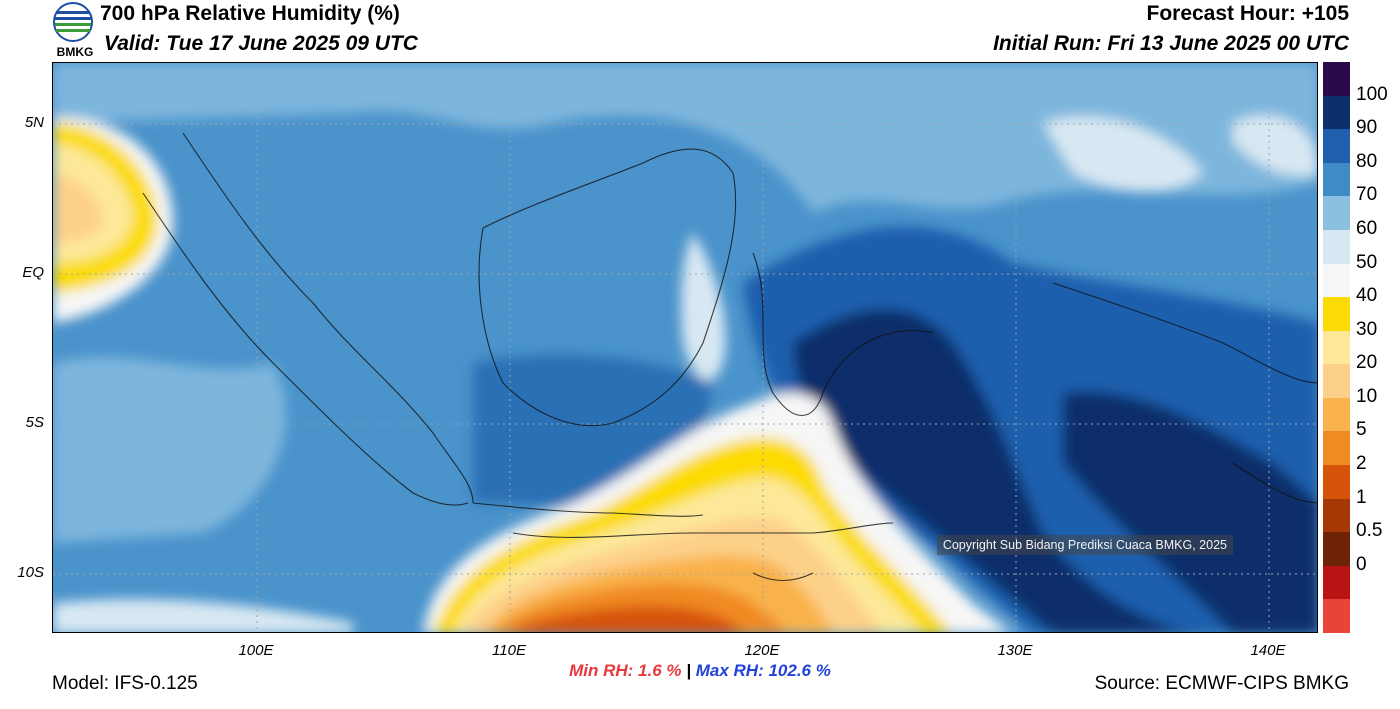  What do you see at coordinates (1367, 262) in the screenshot?
I see `colorbar-label: 50` at bounding box center [1367, 262].